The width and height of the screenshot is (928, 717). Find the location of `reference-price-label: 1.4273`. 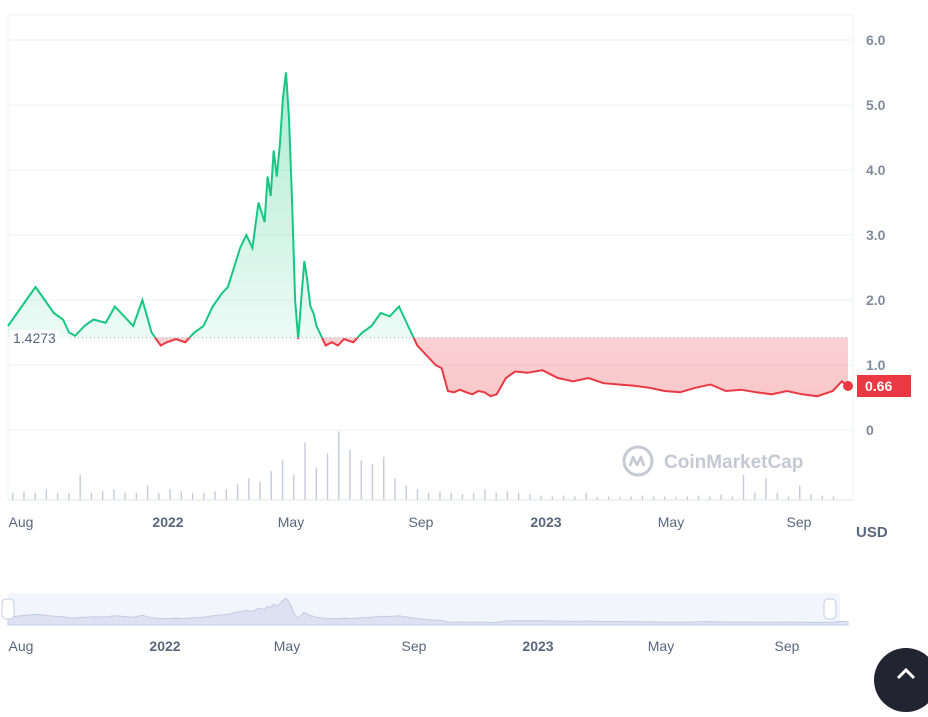

reference-price-label: 1.4273 is located at coordinates (34, 338).